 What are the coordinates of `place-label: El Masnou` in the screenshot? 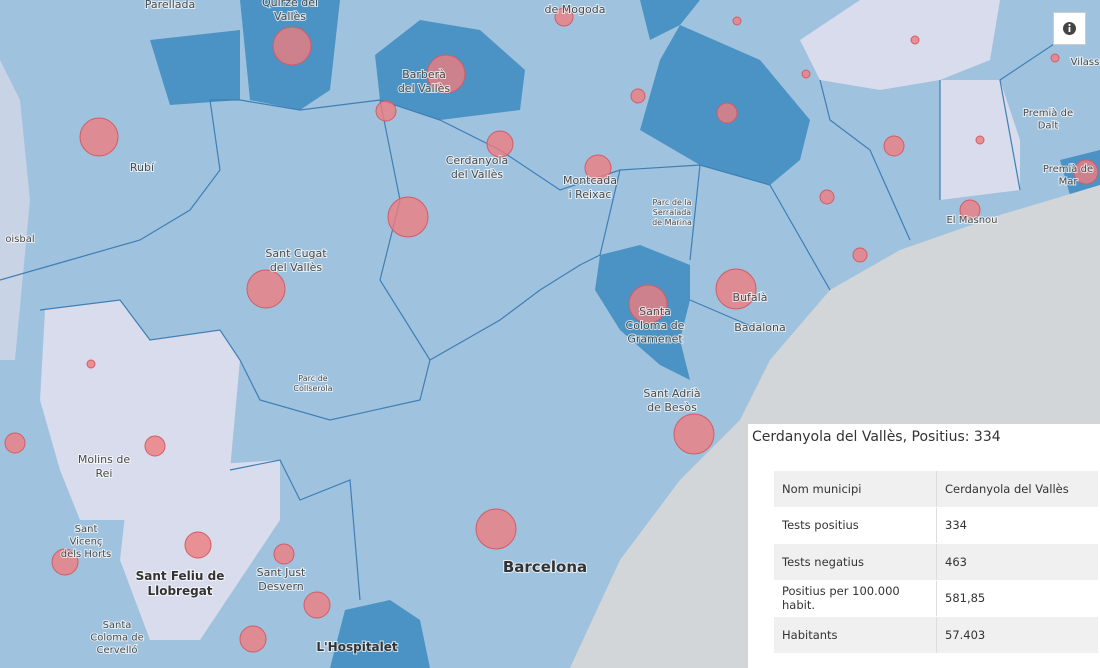 It's located at (971, 220).